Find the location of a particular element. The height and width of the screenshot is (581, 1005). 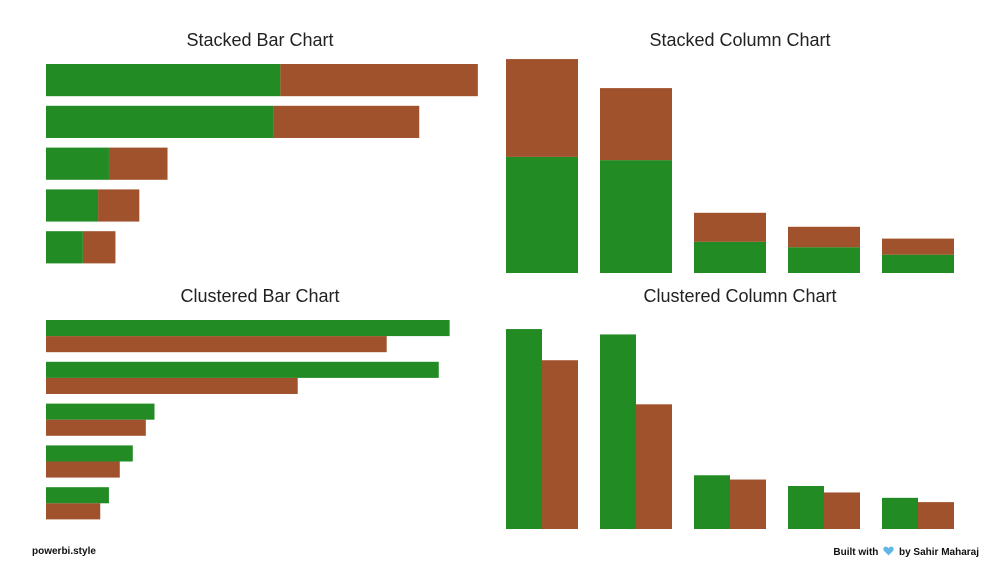

stacked-bar-title: Stacked Bar Chart is located at coordinates (260, 40).